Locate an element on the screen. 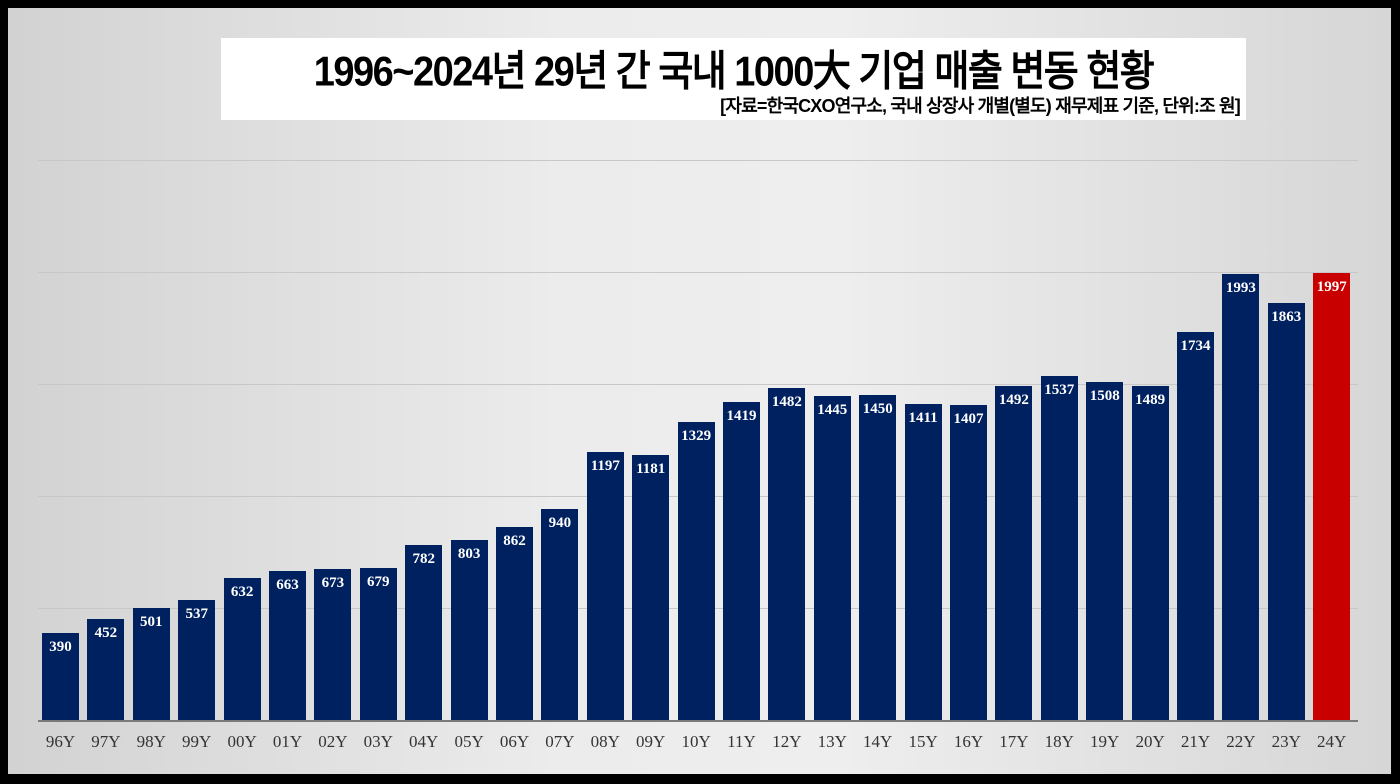 The height and width of the screenshot is (784, 1400). value-label: 632 is located at coordinates (242, 592).